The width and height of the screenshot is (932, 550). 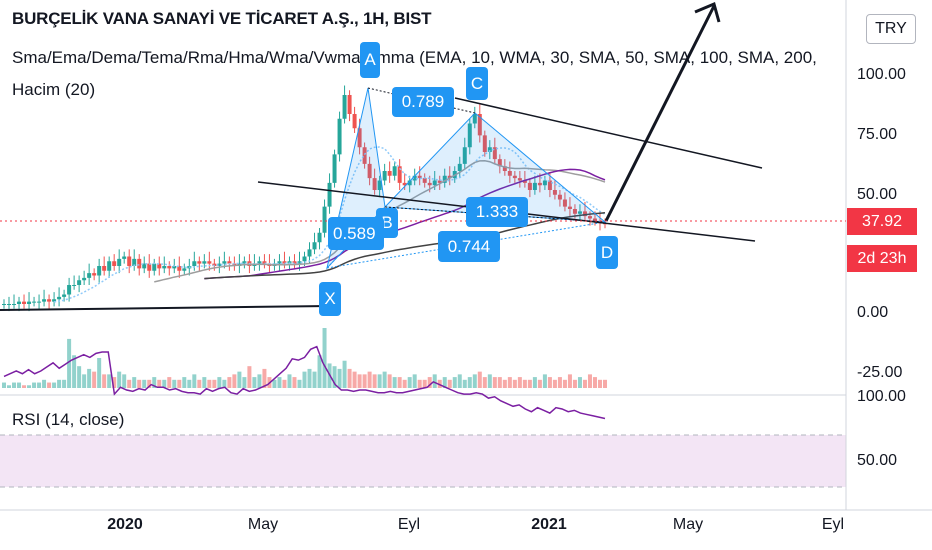 I want to click on x-tick-2021: 2021, so click(x=549, y=524).